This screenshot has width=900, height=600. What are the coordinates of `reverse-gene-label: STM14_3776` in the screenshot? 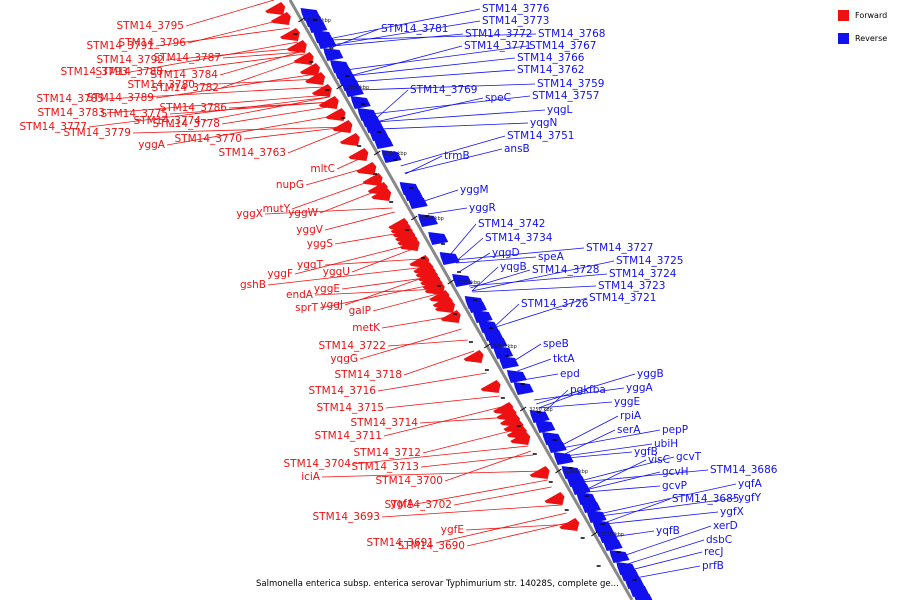 It's located at (516, 9).